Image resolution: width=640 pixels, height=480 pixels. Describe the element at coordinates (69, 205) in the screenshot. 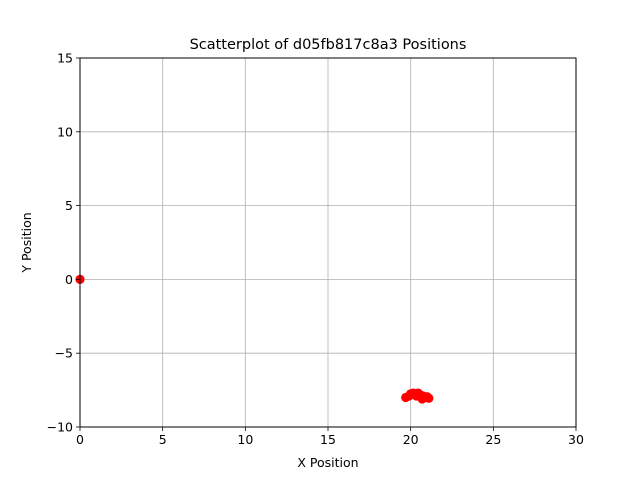

I see `y-tick-label: 5` at that location.